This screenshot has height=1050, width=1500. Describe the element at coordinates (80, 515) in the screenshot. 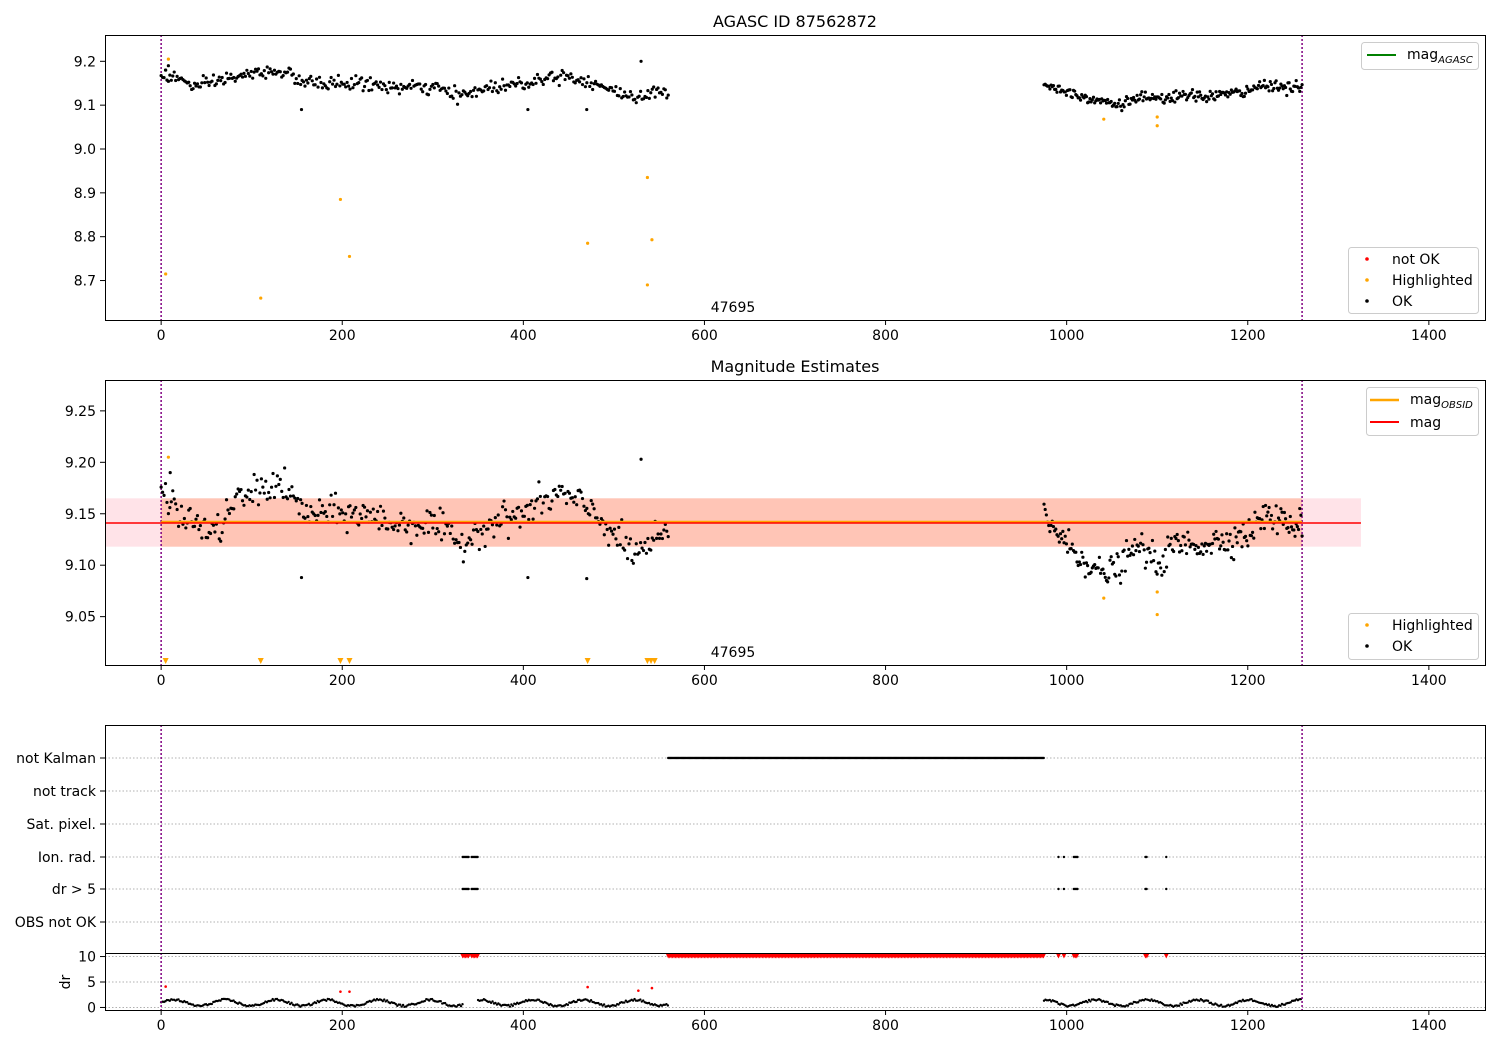

I see `y-tick-label: 9.15` at that location.